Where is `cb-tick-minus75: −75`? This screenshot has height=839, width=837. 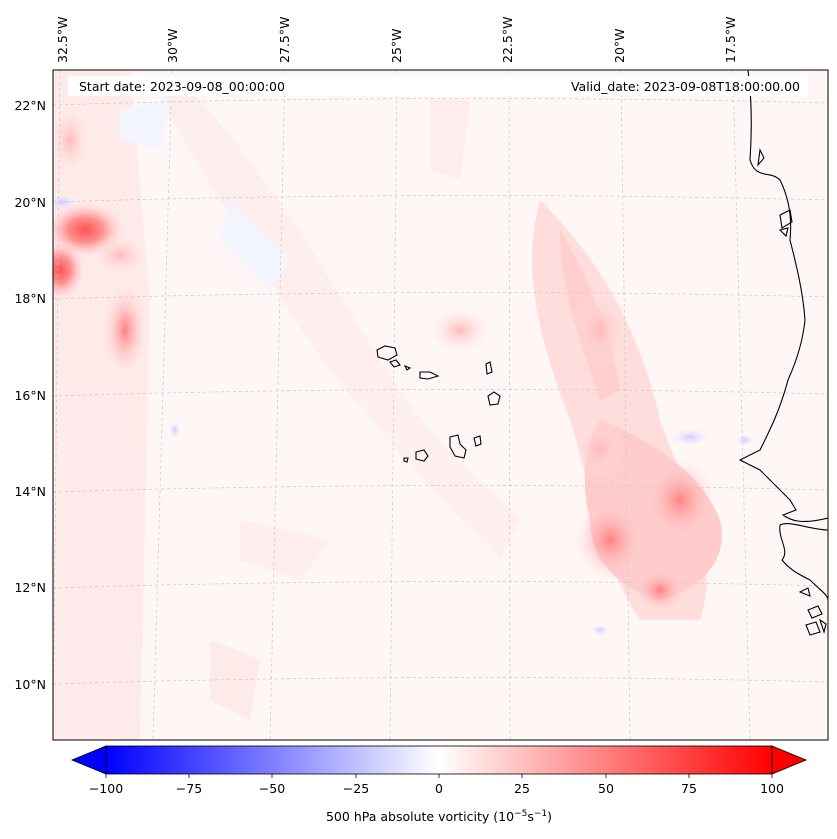 cb-tick-minus75: −75 is located at coordinates (189, 788).